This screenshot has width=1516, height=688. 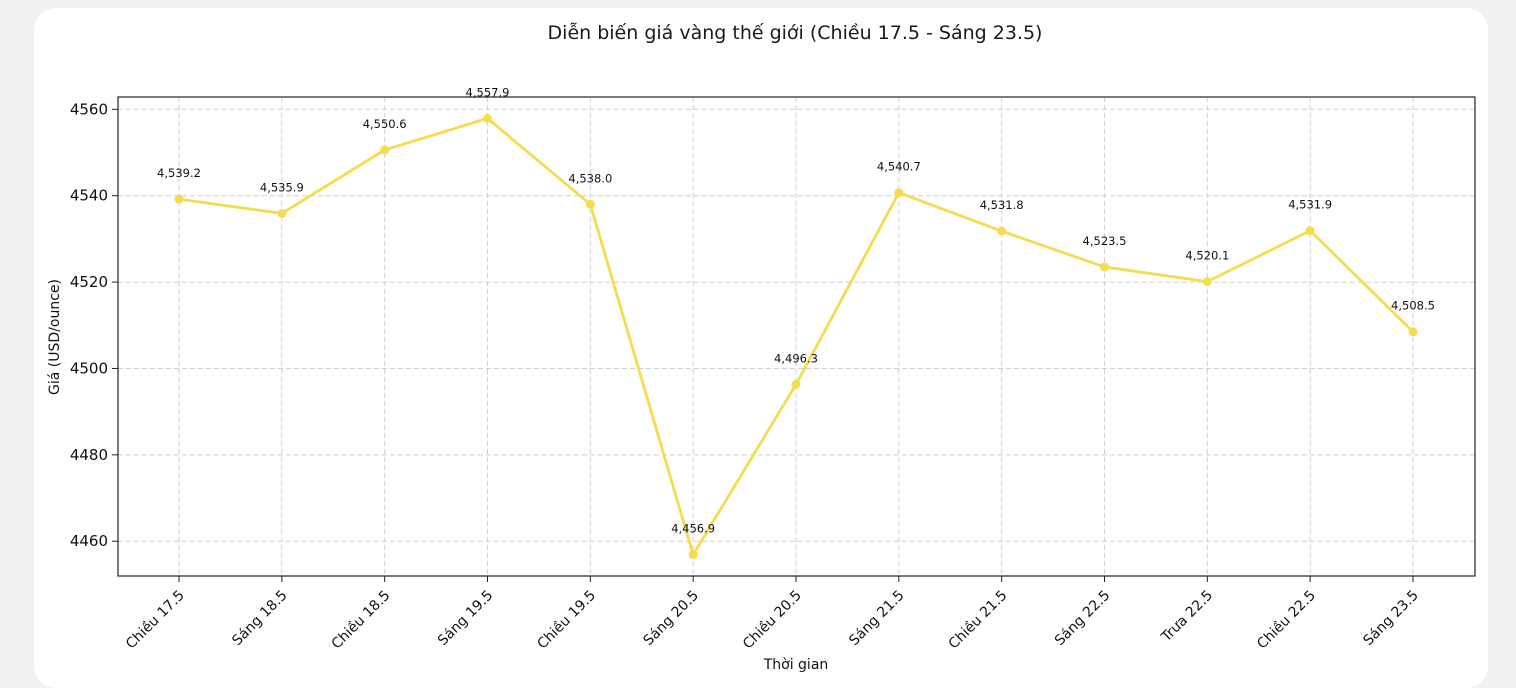 What do you see at coordinates (55, 337) in the screenshot?
I see `y-axis-label: Giá (USD/ounce)` at bounding box center [55, 337].